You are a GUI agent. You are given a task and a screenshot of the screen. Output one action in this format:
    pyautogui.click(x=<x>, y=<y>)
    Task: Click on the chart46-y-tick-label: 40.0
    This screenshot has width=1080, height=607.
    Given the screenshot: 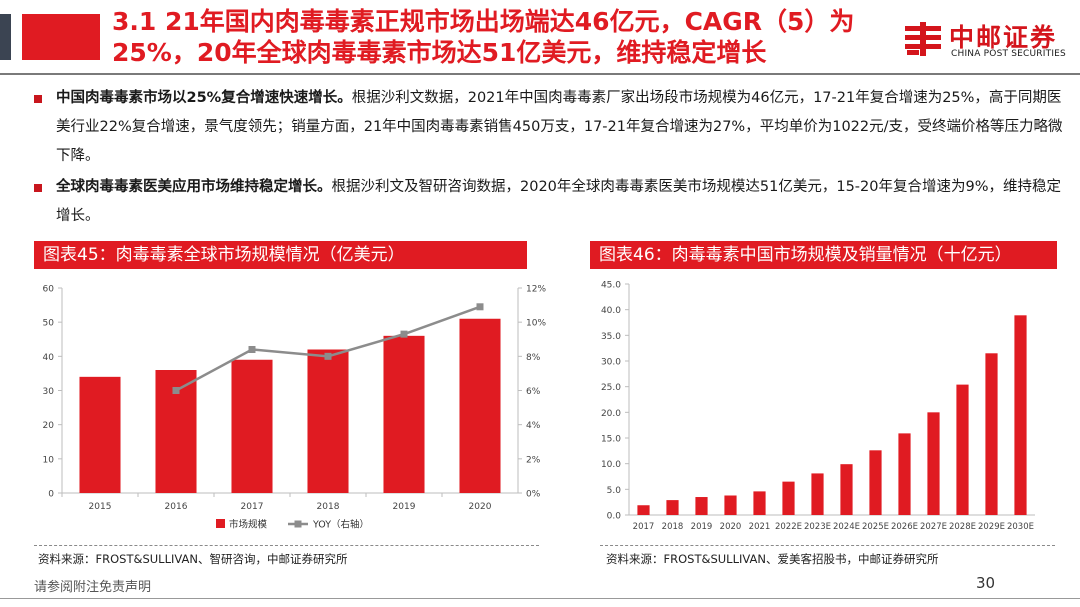 What is the action you would take?
    pyautogui.click(x=611, y=311)
    